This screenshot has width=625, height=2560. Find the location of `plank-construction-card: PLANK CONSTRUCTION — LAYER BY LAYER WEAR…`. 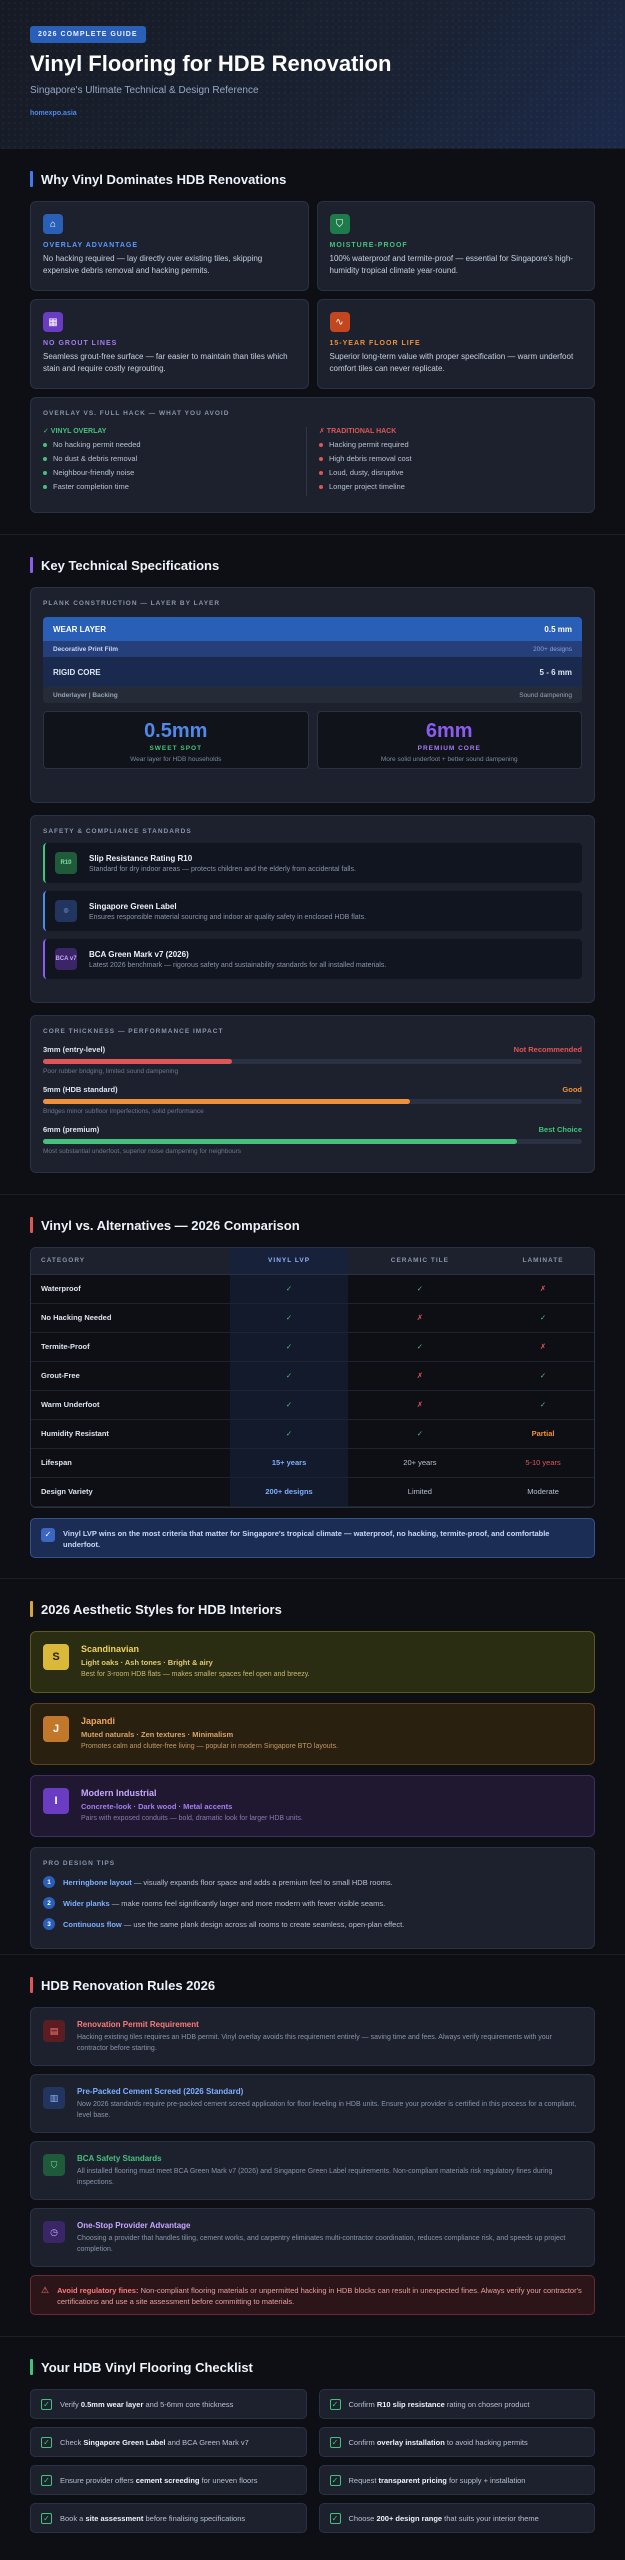

plank-construction-card: PLANK CONSTRUCTION — LAYER BY LAYER WEAR… is located at coordinates (312, 695).